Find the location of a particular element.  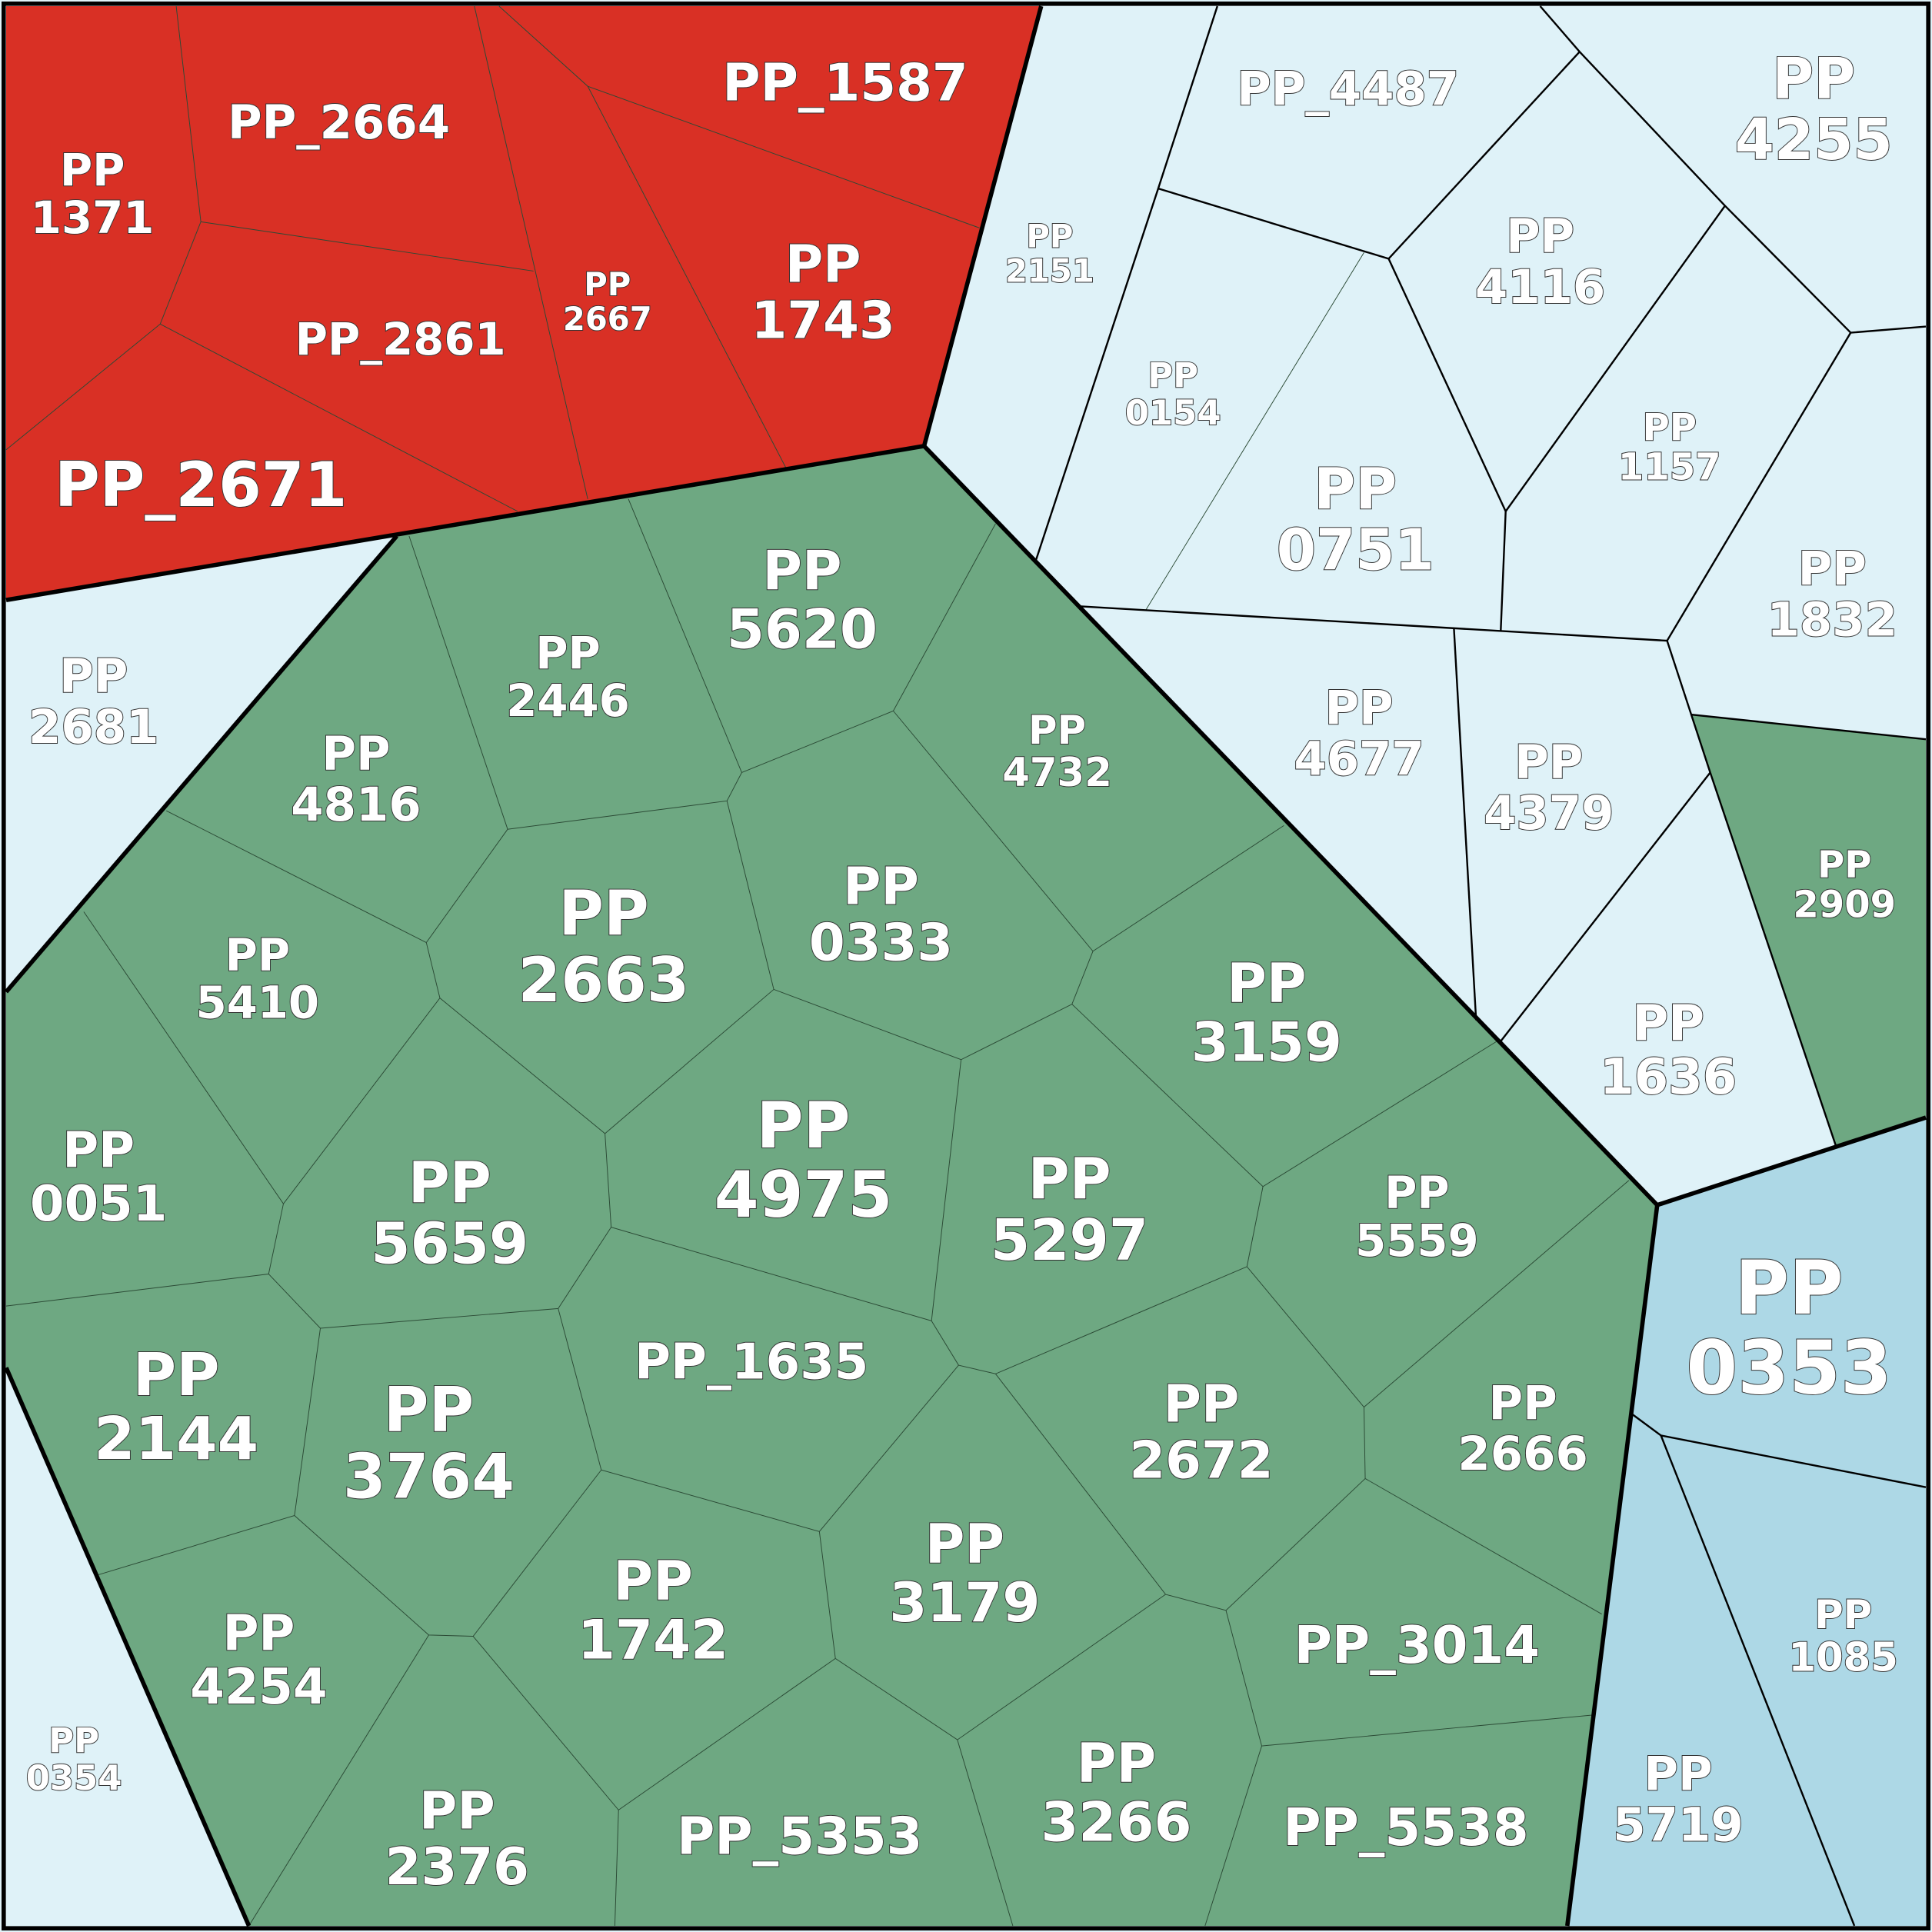

cell-label: 5719 is located at coordinates (1678, 1824).